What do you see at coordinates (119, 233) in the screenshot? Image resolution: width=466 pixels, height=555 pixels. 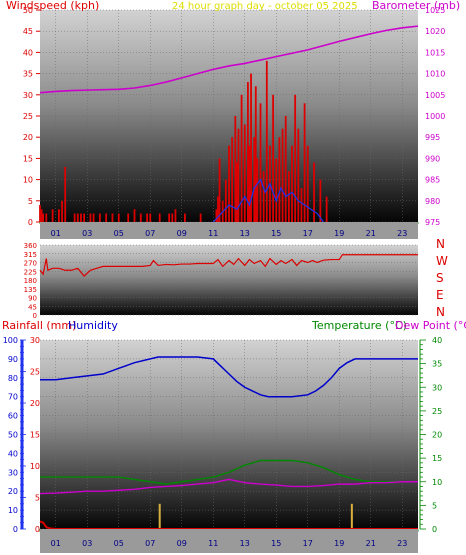 I see `tick-label: 05` at bounding box center [119, 233].